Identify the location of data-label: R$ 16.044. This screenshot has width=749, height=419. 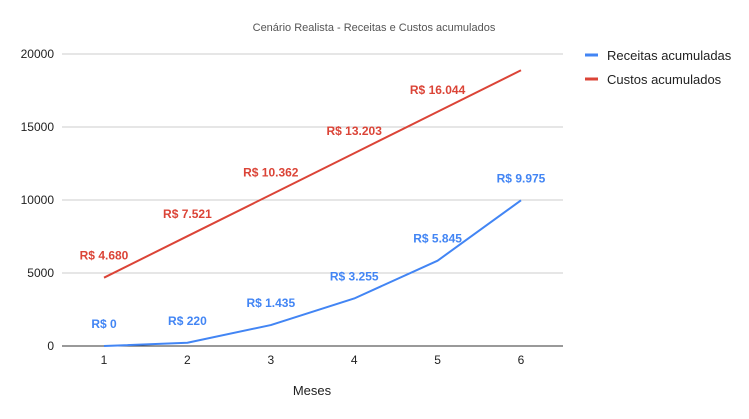
(438, 90).